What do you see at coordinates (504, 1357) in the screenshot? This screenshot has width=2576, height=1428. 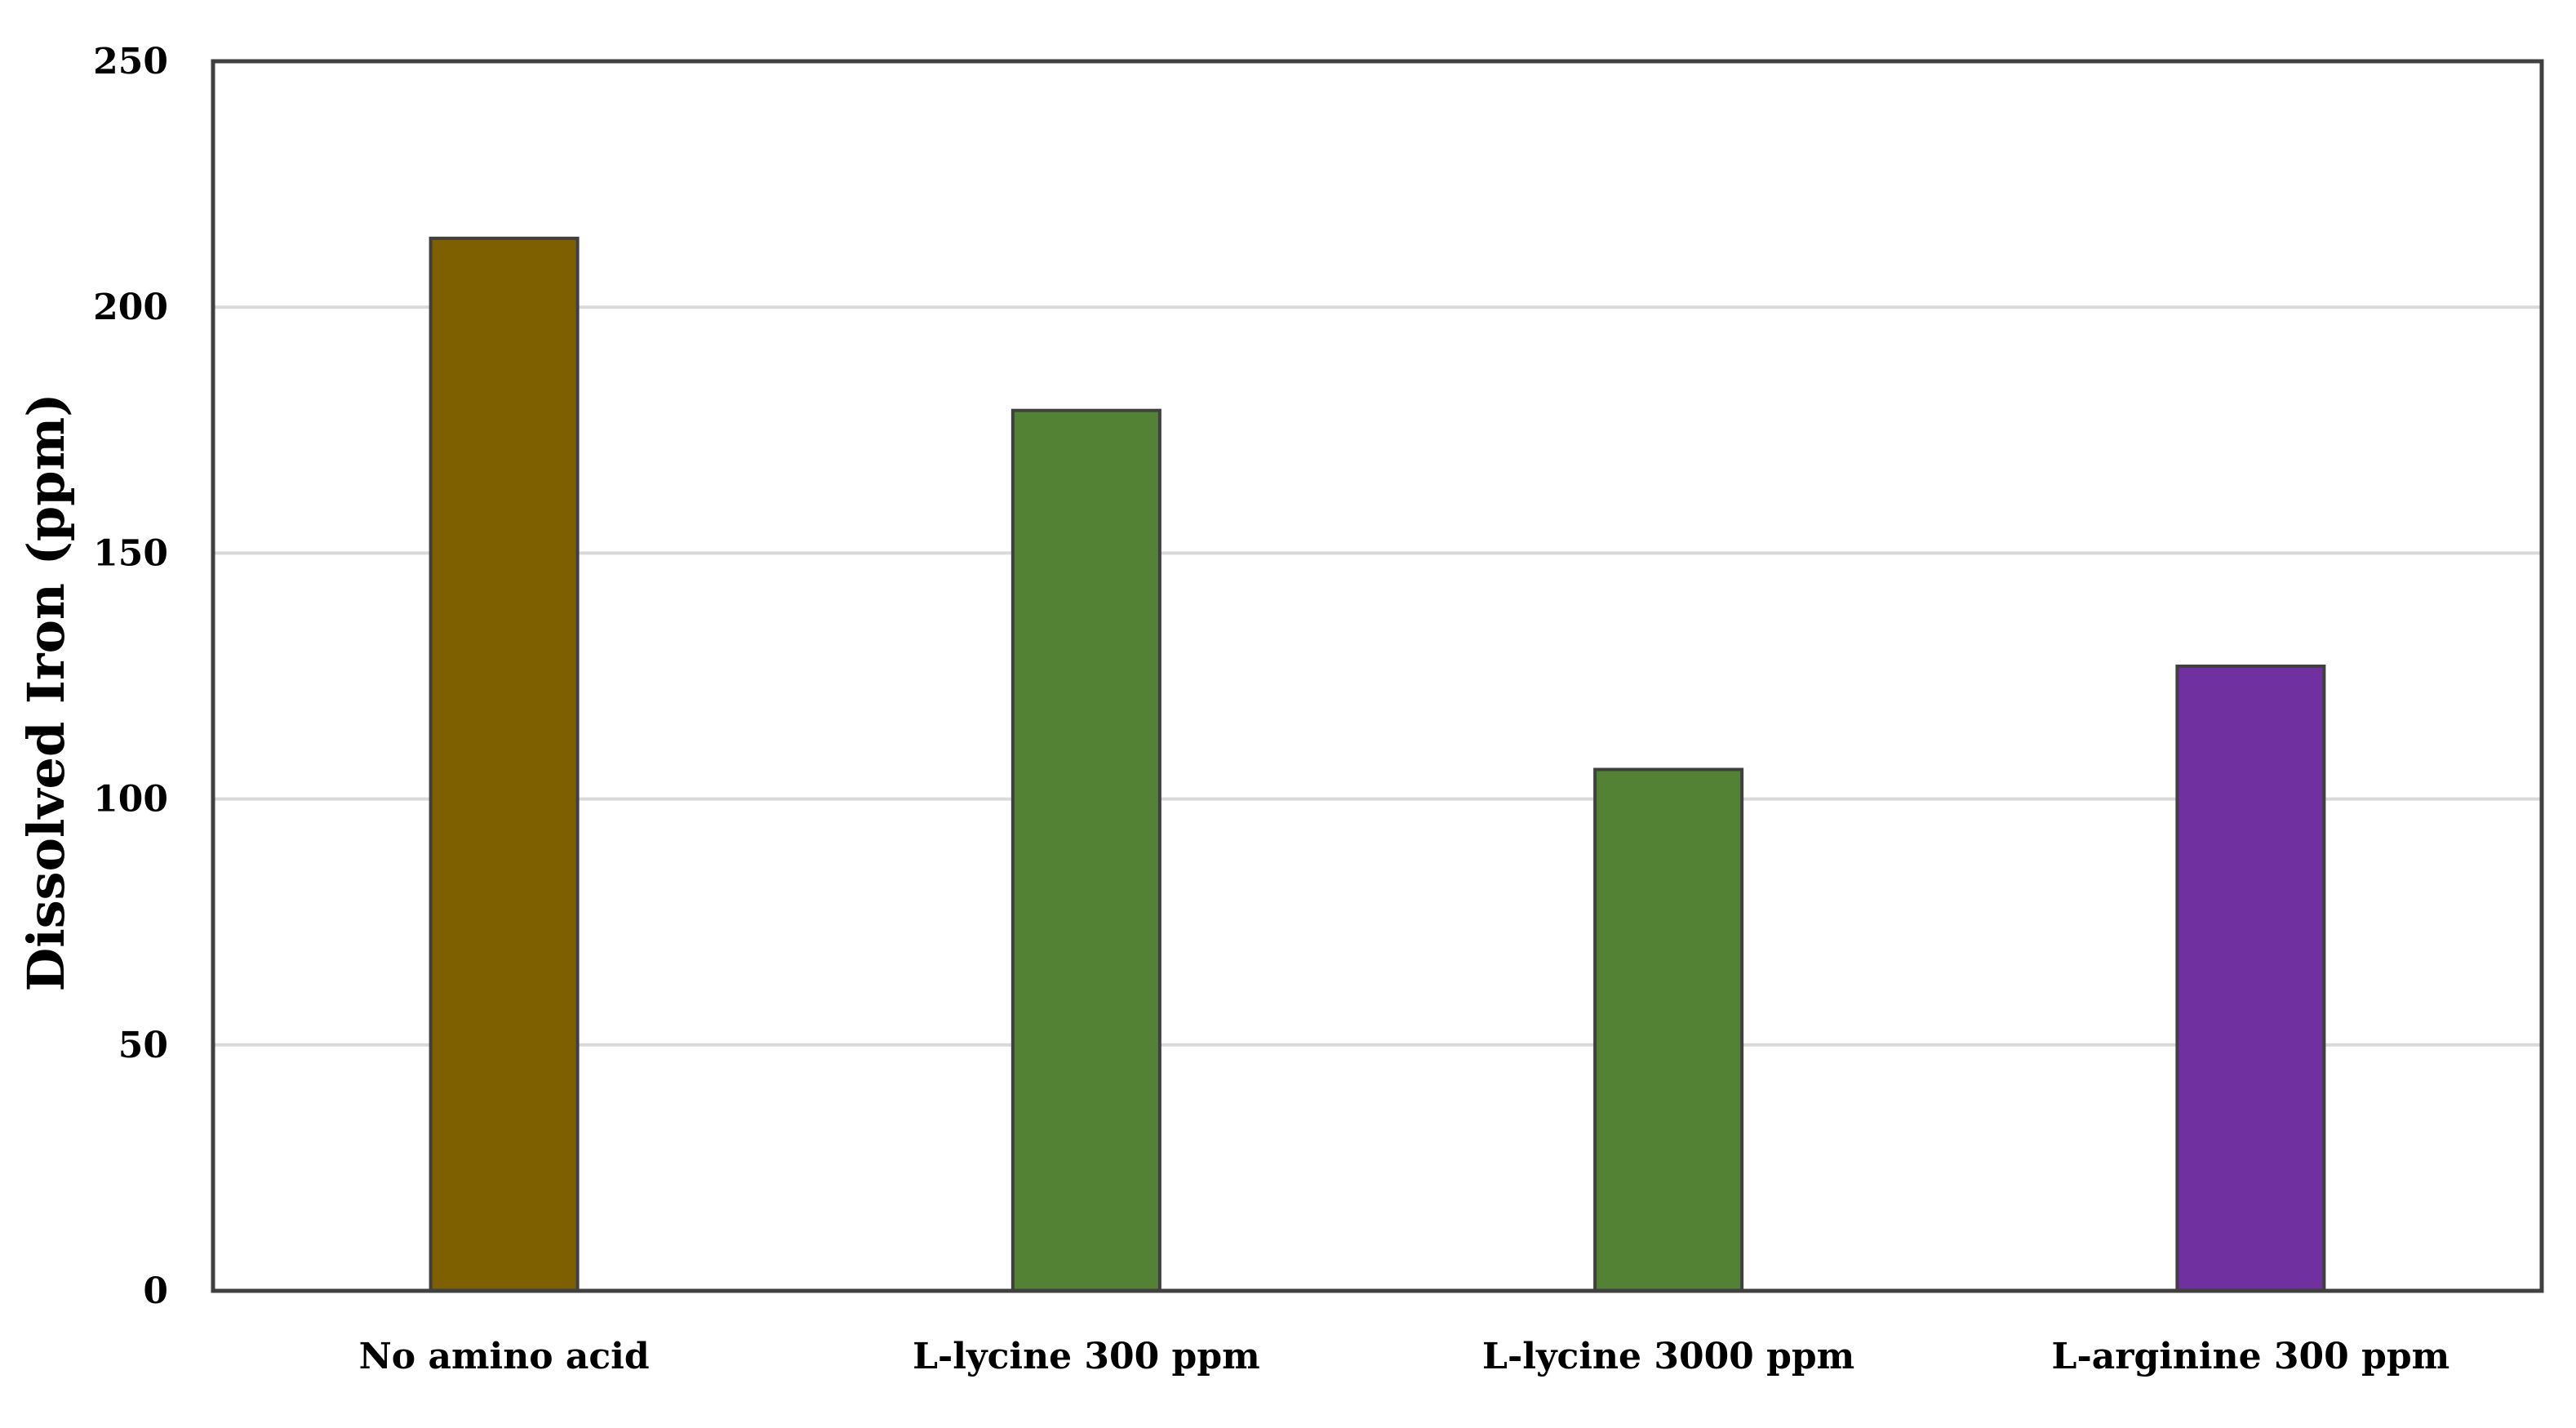 I see `x-tick-label: No amino acid` at bounding box center [504, 1357].